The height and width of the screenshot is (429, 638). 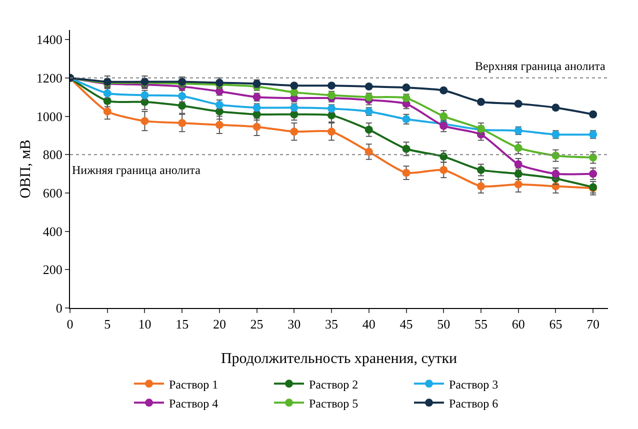 I want to click on x-tick-label: 45, so click(x=406, y=324).